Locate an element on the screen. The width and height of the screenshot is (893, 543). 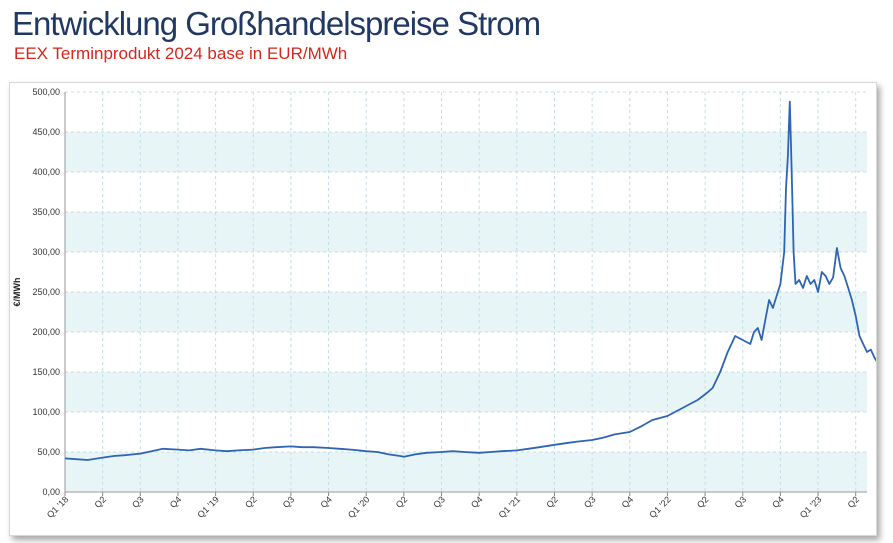
page-title: Entwicklung Großhandelspreise Strom is located at coordinates (276, 23).